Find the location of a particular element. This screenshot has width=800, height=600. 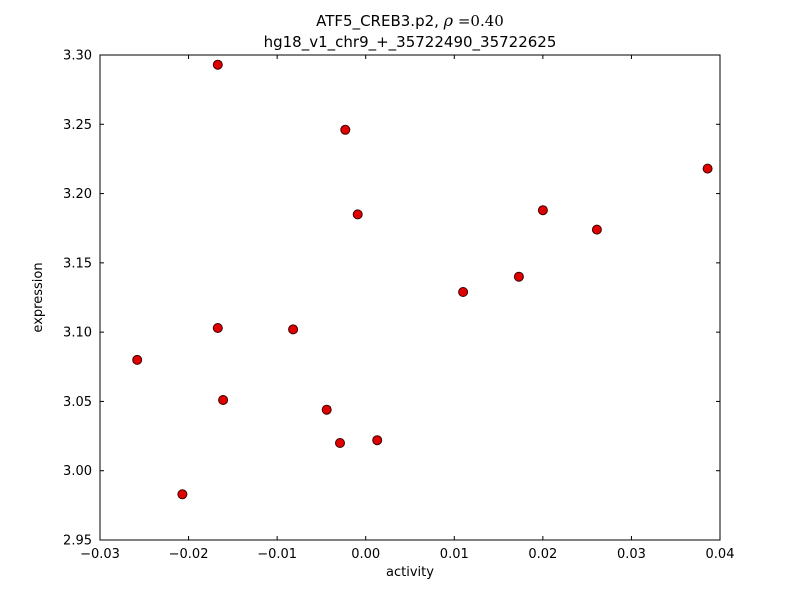

x-tick-label: −0.02 is located at coordinates (189, 554).